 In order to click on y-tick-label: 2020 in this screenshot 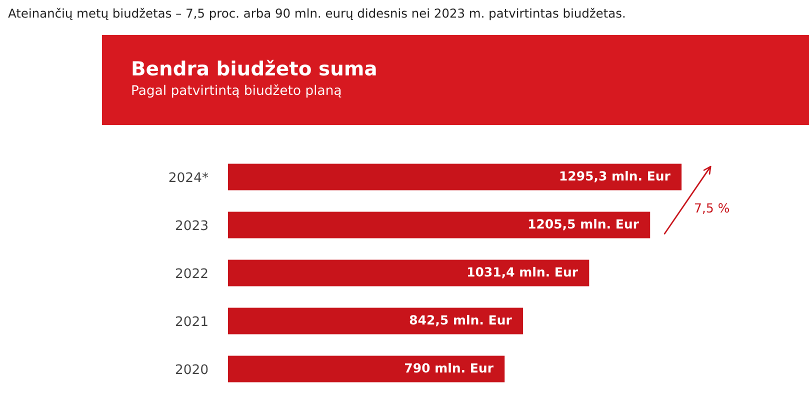, I will do `click(192, 369)`.